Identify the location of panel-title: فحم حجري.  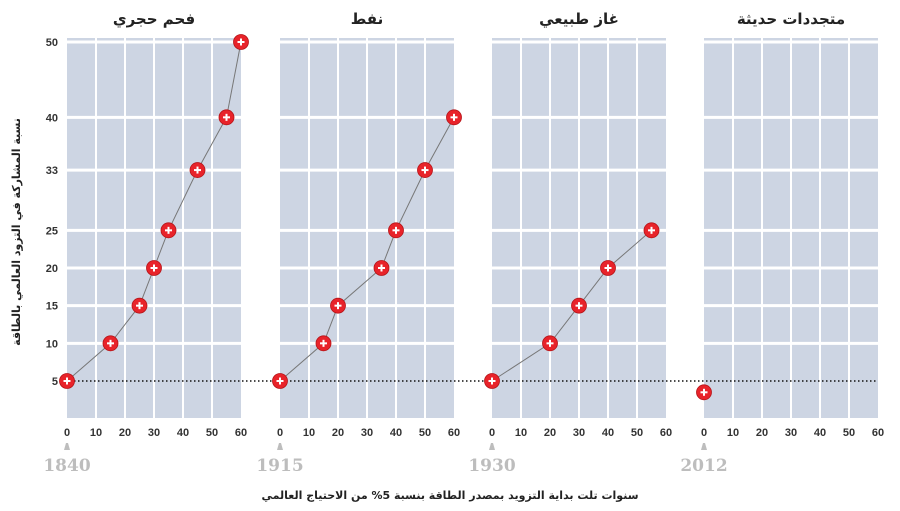
(154, 19).